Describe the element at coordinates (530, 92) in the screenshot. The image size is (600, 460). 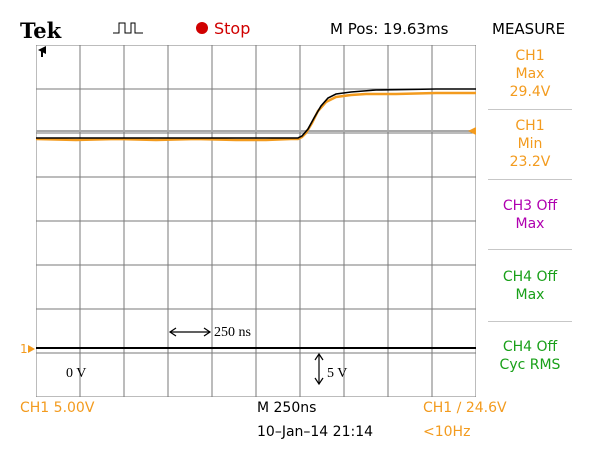
I see `measurement-value: 29.4V` at that location.